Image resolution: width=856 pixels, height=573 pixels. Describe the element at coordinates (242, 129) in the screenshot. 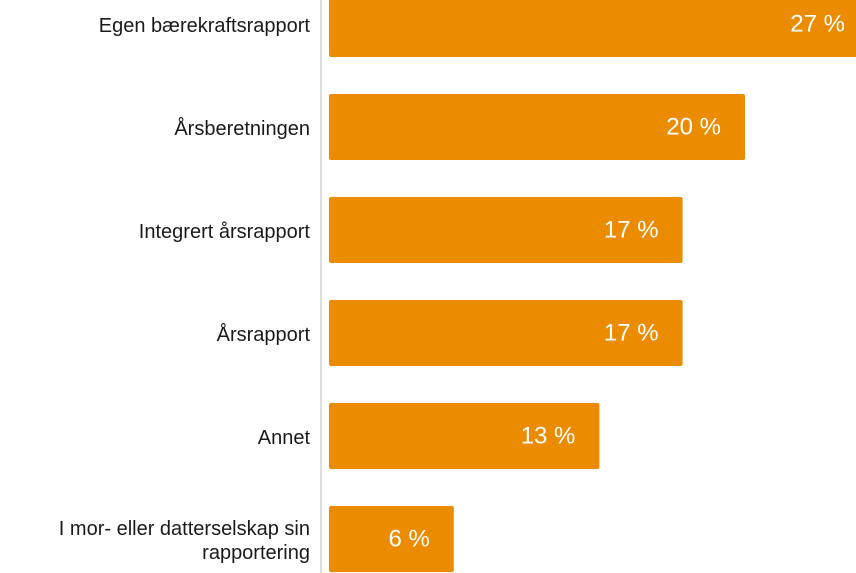

I see `category-label: Årsberetningen` at that location.